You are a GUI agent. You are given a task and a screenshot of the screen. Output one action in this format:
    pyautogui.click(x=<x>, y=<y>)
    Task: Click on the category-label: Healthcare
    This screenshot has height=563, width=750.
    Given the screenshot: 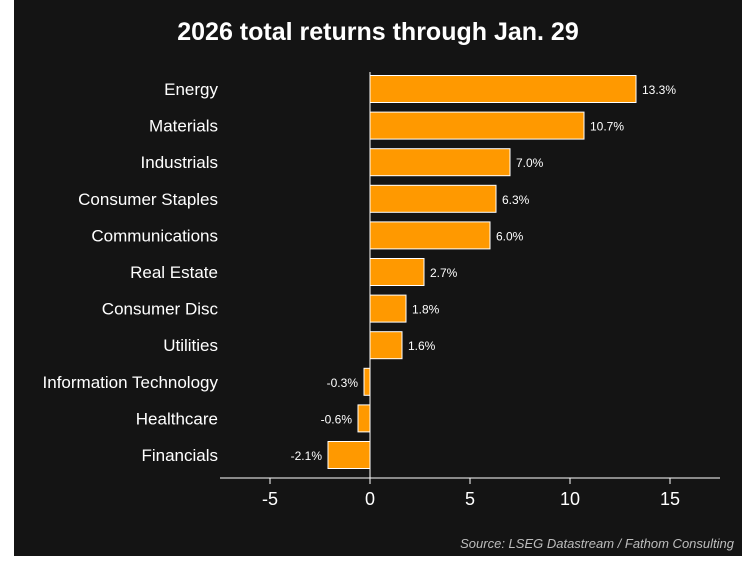 What is the action you would take?
    pyautogui.click(x=177, y=418)
    